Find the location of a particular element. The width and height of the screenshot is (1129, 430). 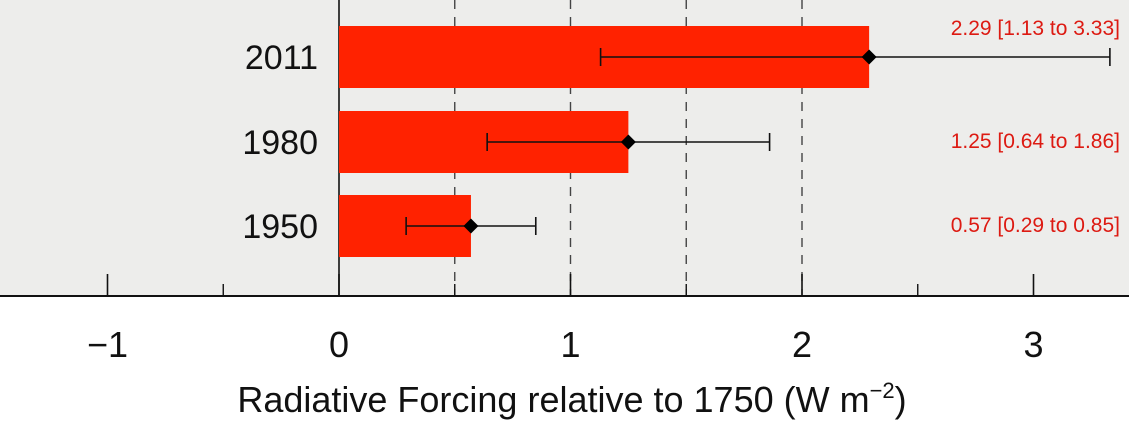

x-tick-label: 0 is located at coordinates (339, 344).